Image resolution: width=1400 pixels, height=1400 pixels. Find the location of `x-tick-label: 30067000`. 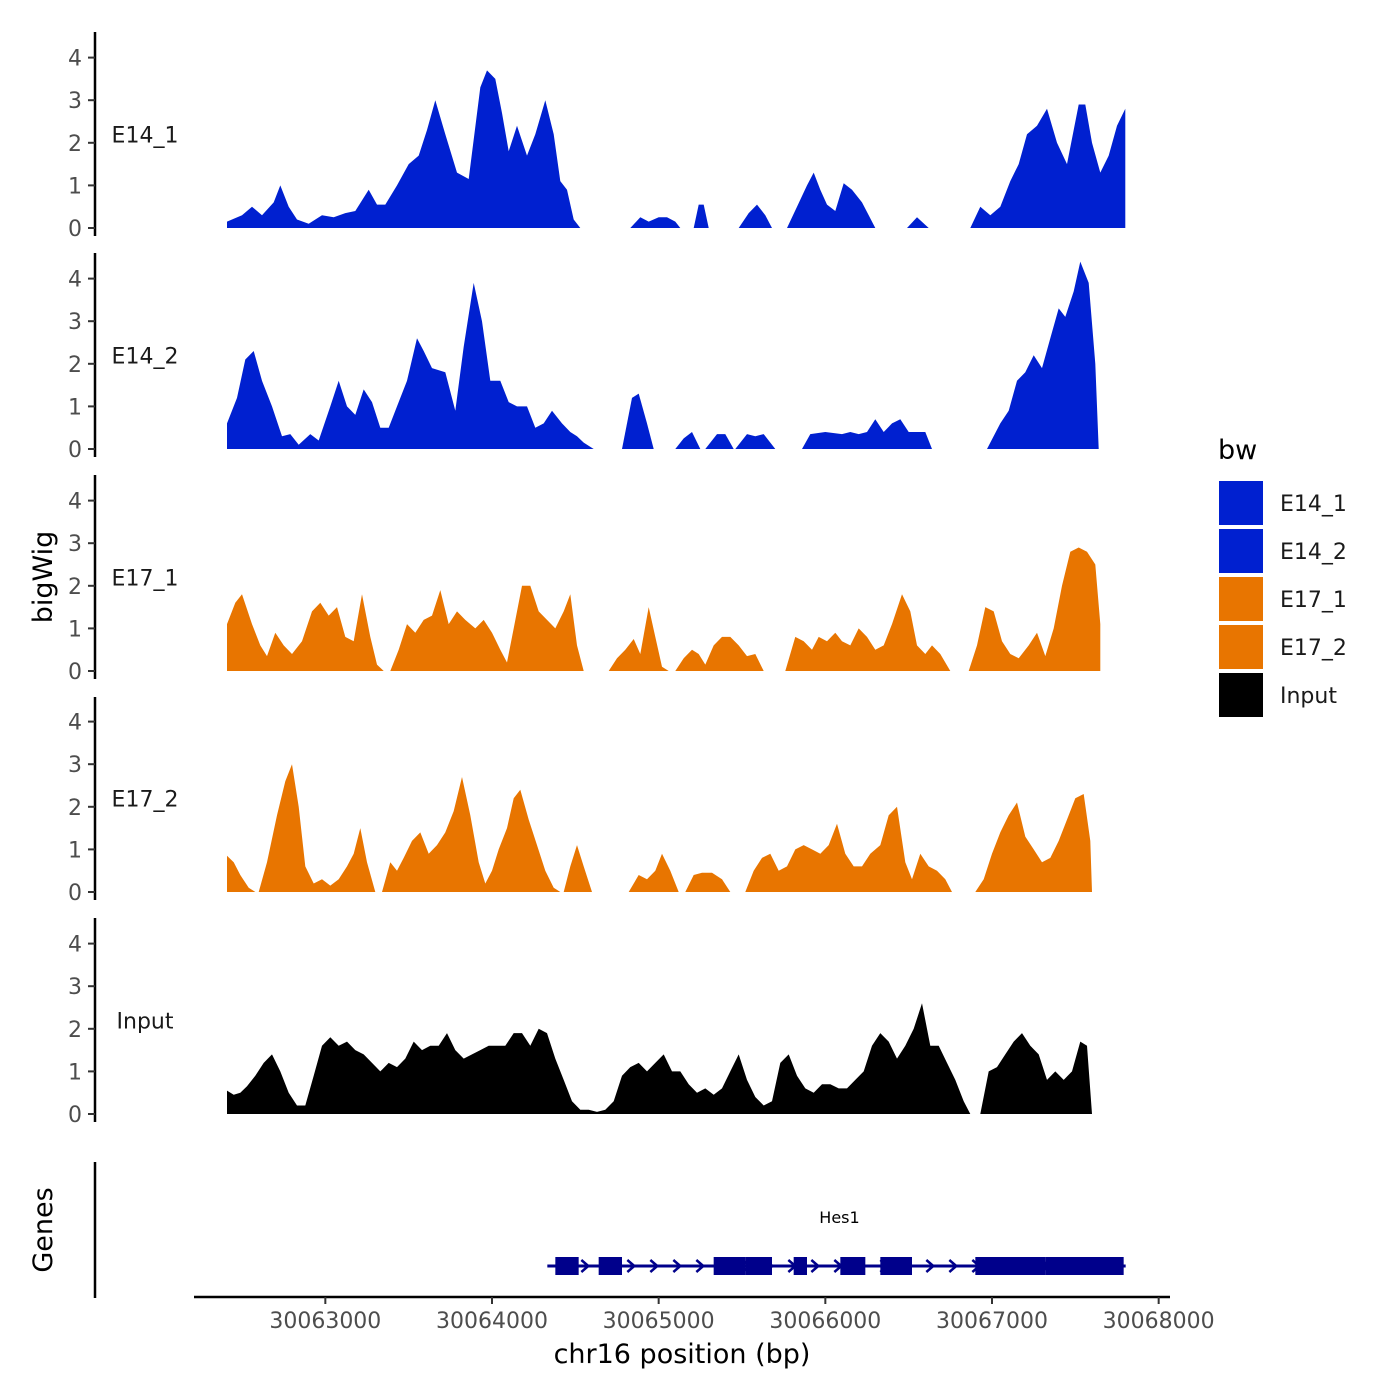

x-tick-label: 30067000 is located at coordinates (992, 1321).